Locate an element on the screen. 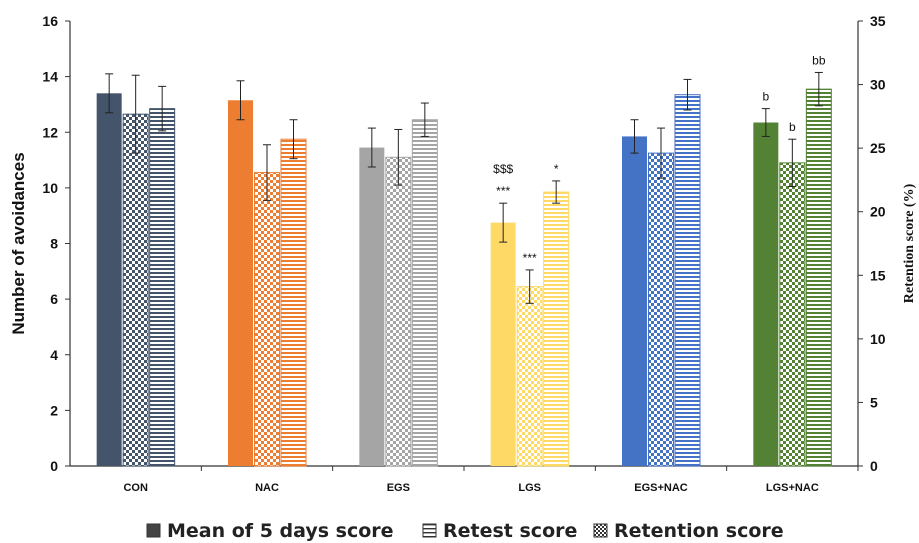 The image size is (919, 543). y2-tick-label: 25 is located at coordinates (878, 148).